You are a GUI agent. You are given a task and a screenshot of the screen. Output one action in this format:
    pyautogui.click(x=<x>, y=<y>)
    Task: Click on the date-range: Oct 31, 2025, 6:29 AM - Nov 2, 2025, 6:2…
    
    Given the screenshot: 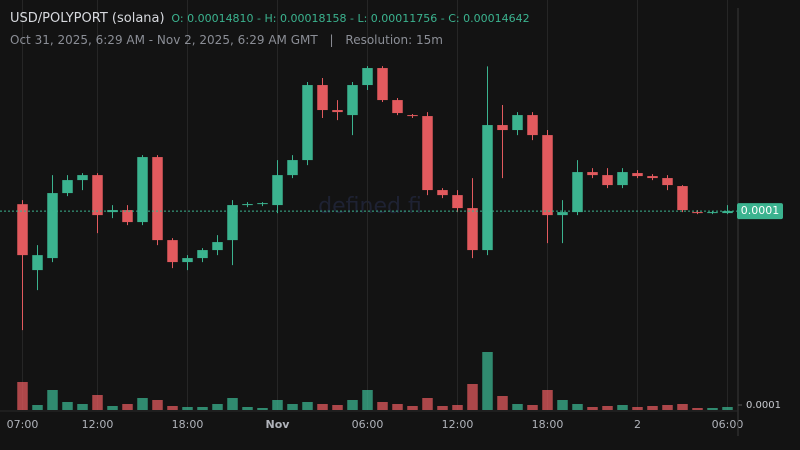 What is the action you would take?
    pyautogui.click(x=164, y=40)
    